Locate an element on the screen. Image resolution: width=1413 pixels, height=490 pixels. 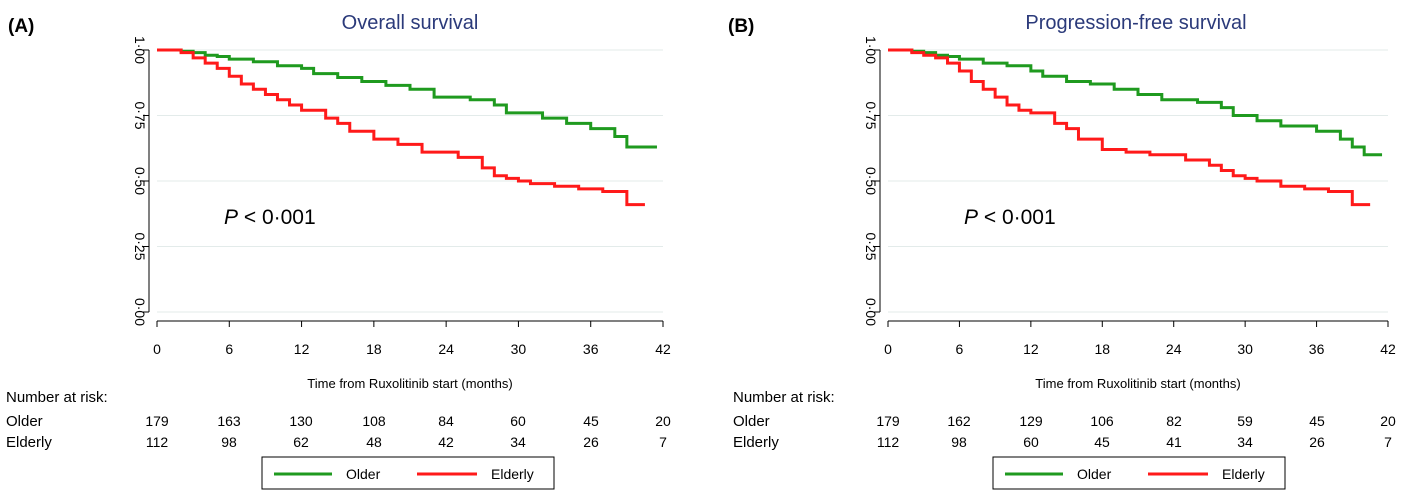
risk-cell: 42 is located at coordinates (446, 442).